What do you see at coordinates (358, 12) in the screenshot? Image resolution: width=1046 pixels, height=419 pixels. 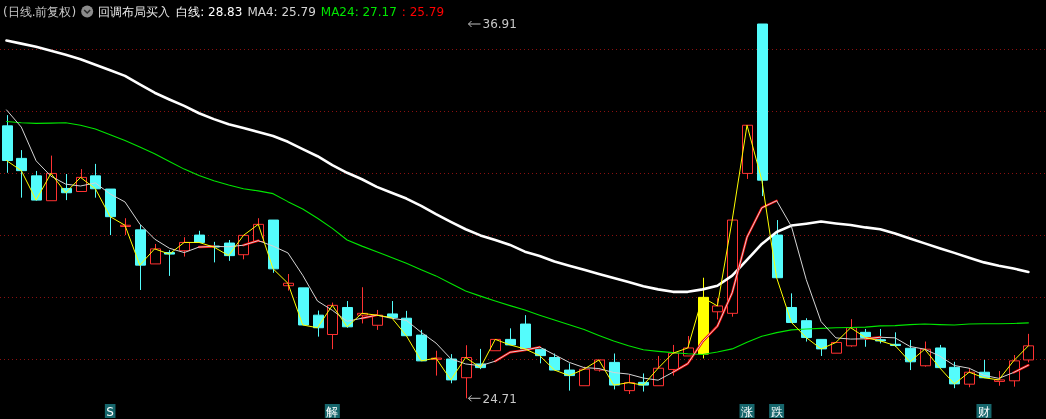 I see `text: MA24: 27.17` at bounding box center [358, 12].